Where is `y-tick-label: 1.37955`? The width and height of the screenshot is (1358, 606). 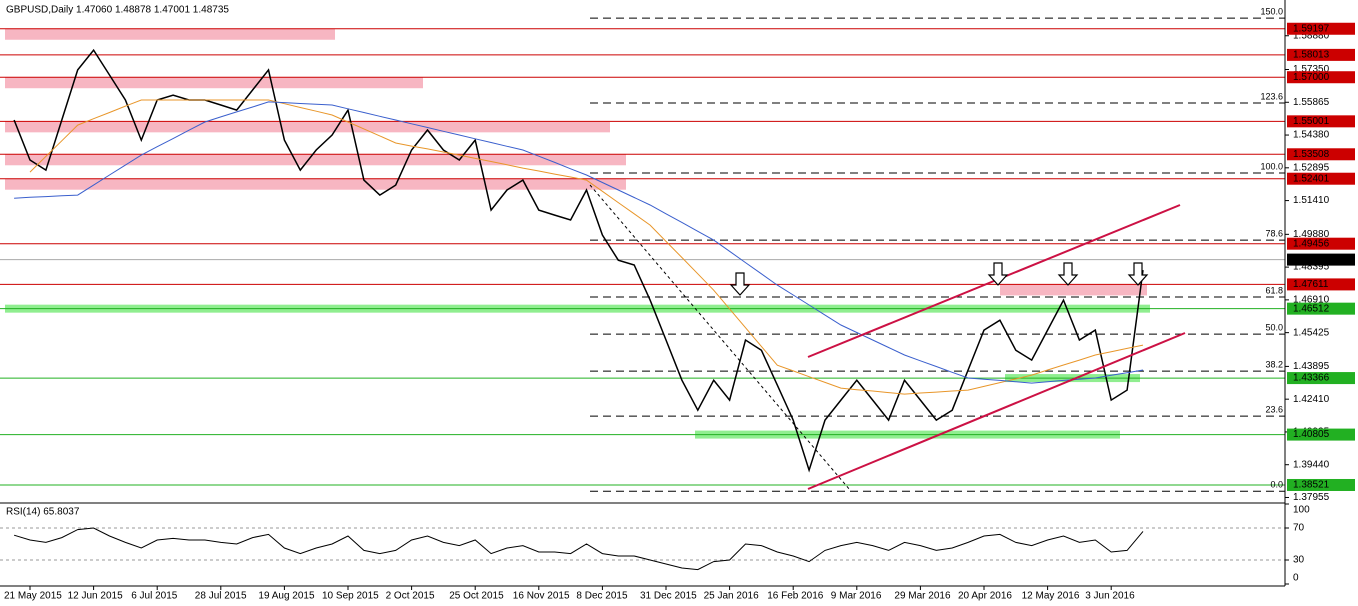
y-tick-label: 1.37955 is located at coordinates (1311, 497).